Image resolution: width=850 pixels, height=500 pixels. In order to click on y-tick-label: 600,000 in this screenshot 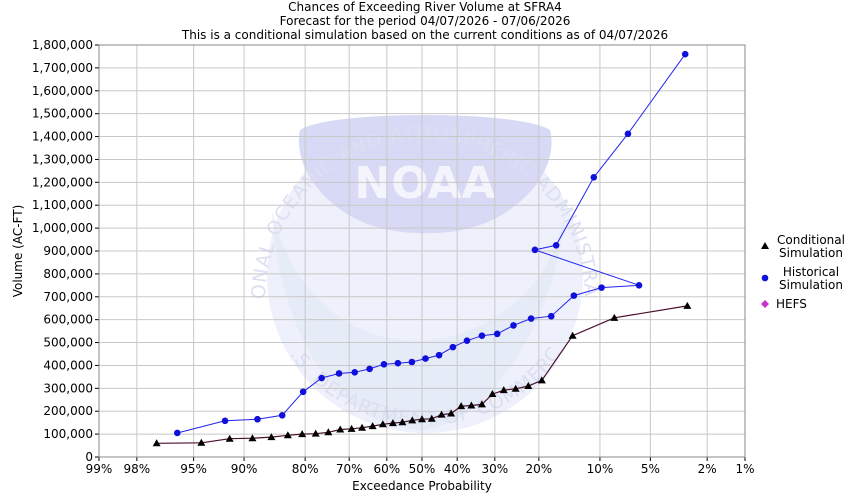, I will do `click(68, 320)`.